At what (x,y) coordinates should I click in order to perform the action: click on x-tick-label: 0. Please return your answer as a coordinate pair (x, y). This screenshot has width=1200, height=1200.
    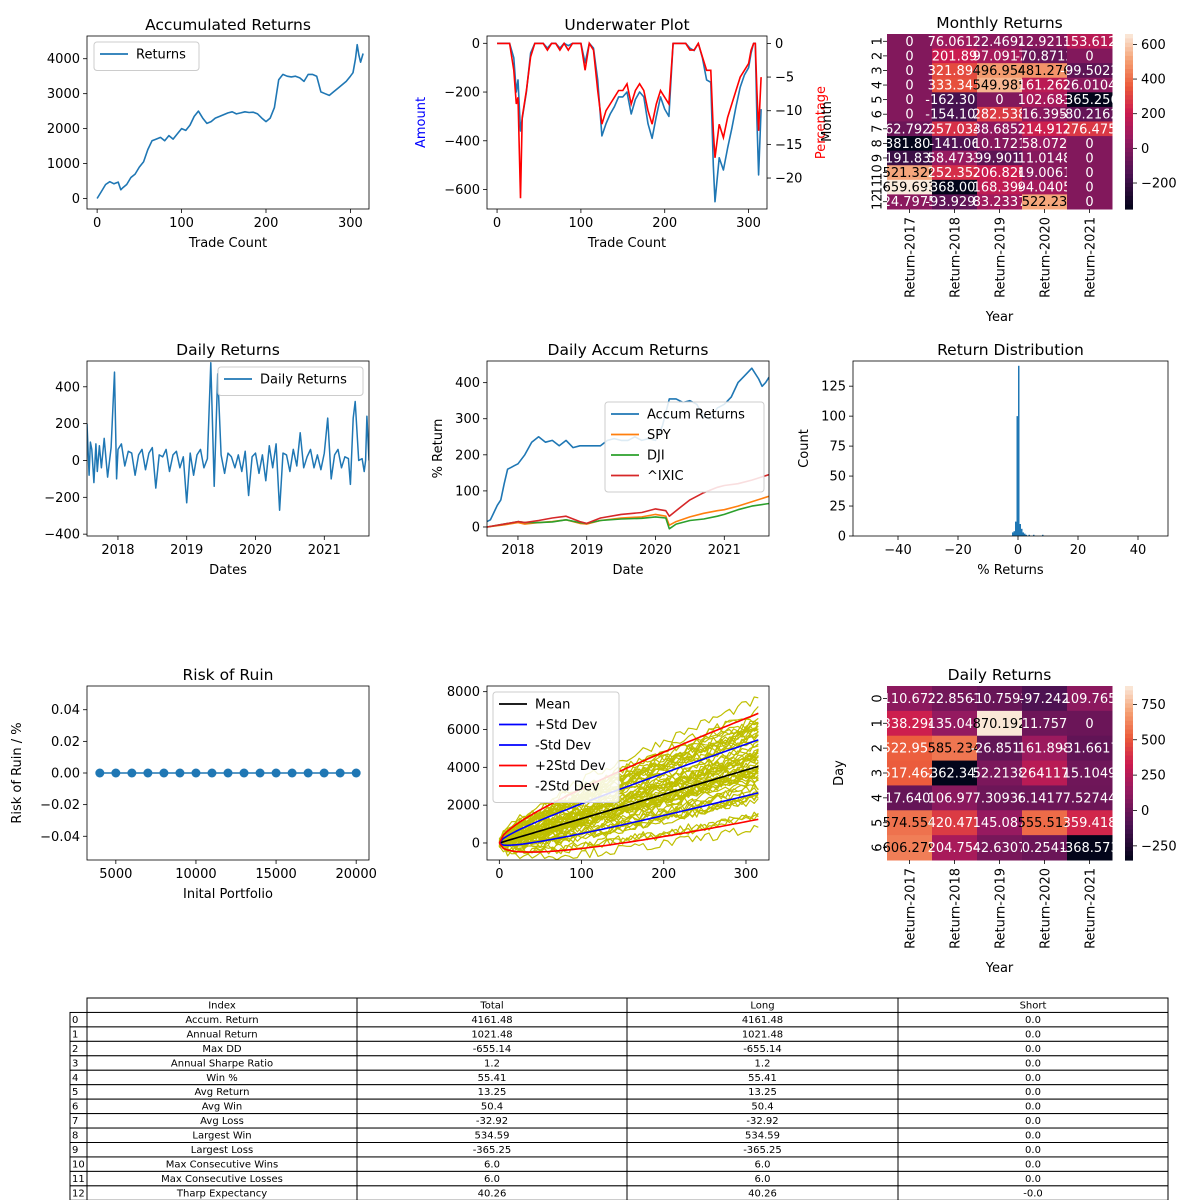
    Looking at the image, I should click on (499, 874).